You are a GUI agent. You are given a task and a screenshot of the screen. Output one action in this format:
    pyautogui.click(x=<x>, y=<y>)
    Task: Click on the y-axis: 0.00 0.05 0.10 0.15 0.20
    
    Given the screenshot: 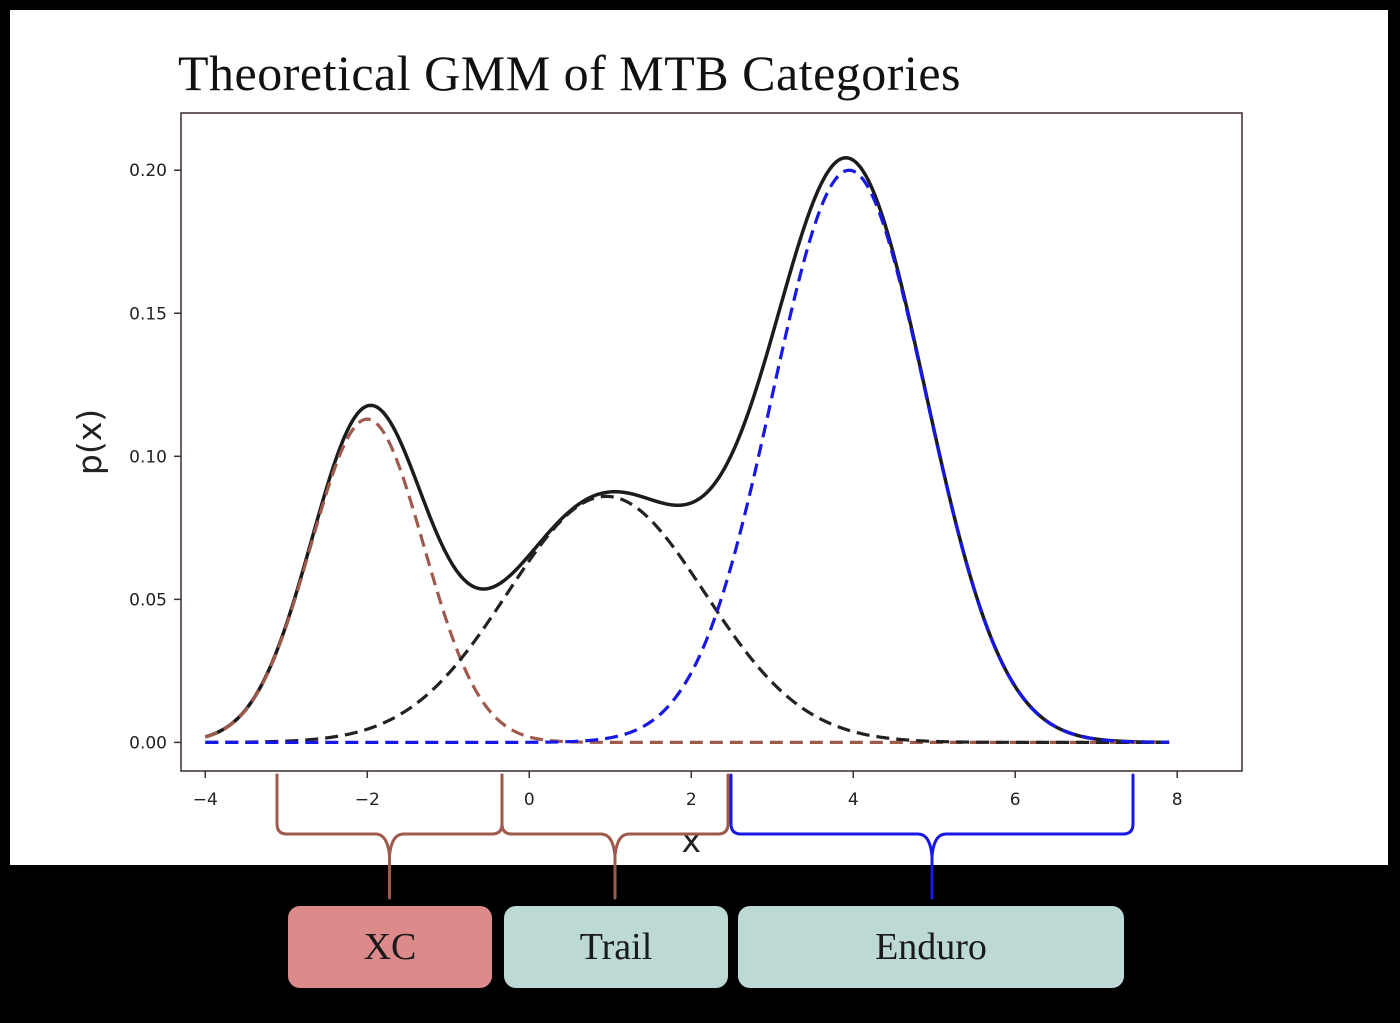 What is the action you would take?
    pyautogui.click(x=155, y=457)
    